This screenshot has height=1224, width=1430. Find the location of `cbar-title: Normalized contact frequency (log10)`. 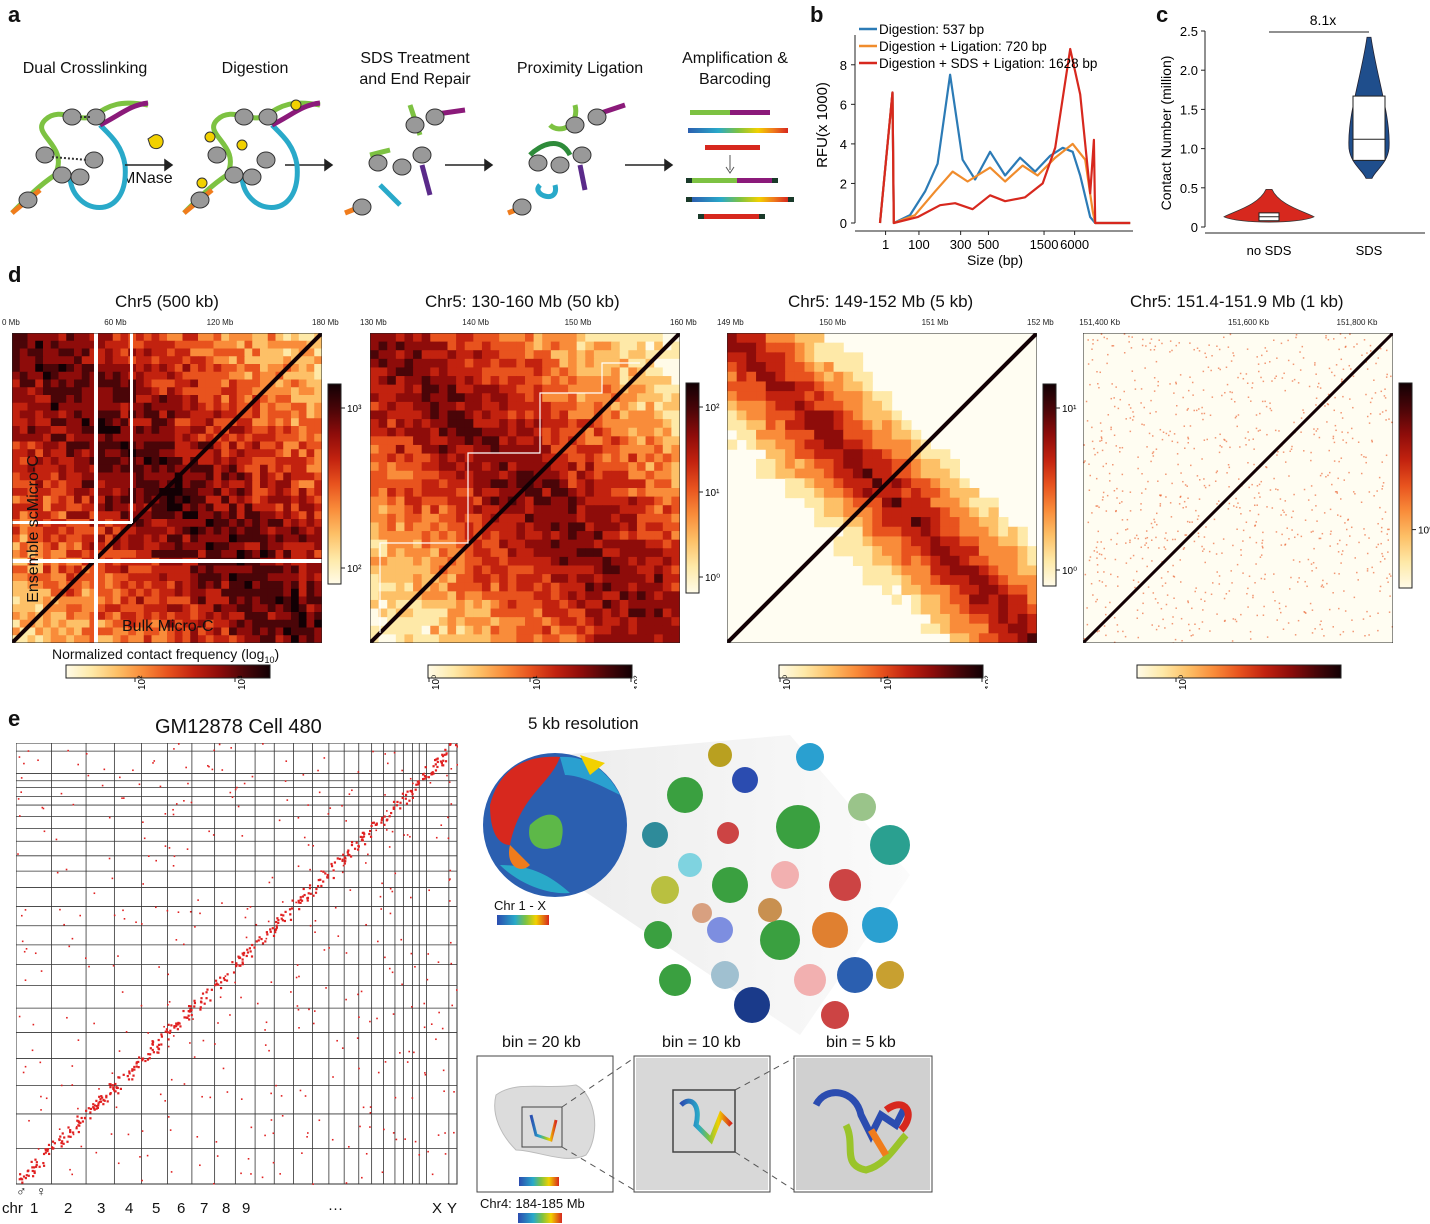

cbar-title: Normalized contact frequency (log10) is located at coordinates (165, 655).